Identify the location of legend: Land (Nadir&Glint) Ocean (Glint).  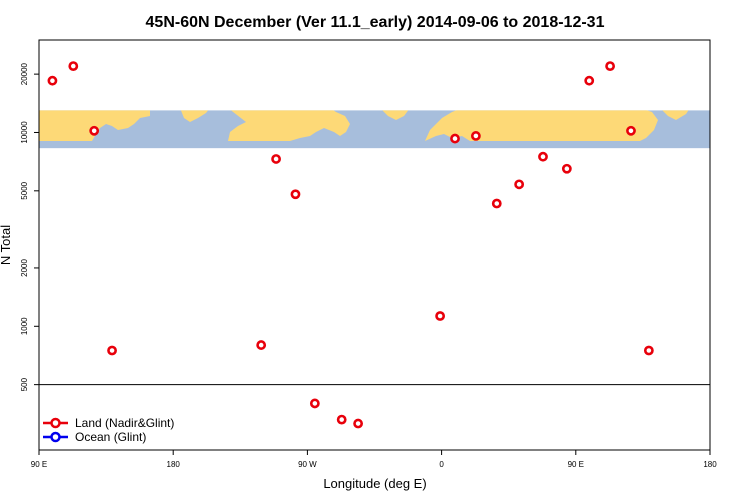
(108, 430).